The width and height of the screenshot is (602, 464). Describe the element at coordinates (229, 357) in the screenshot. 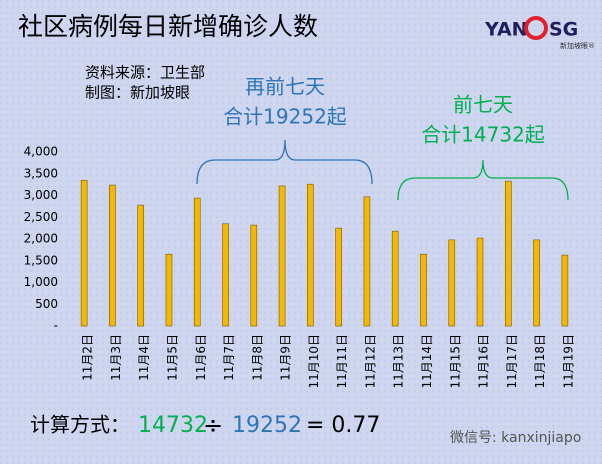

I see `x-tick-label: 11月7日` at that location.